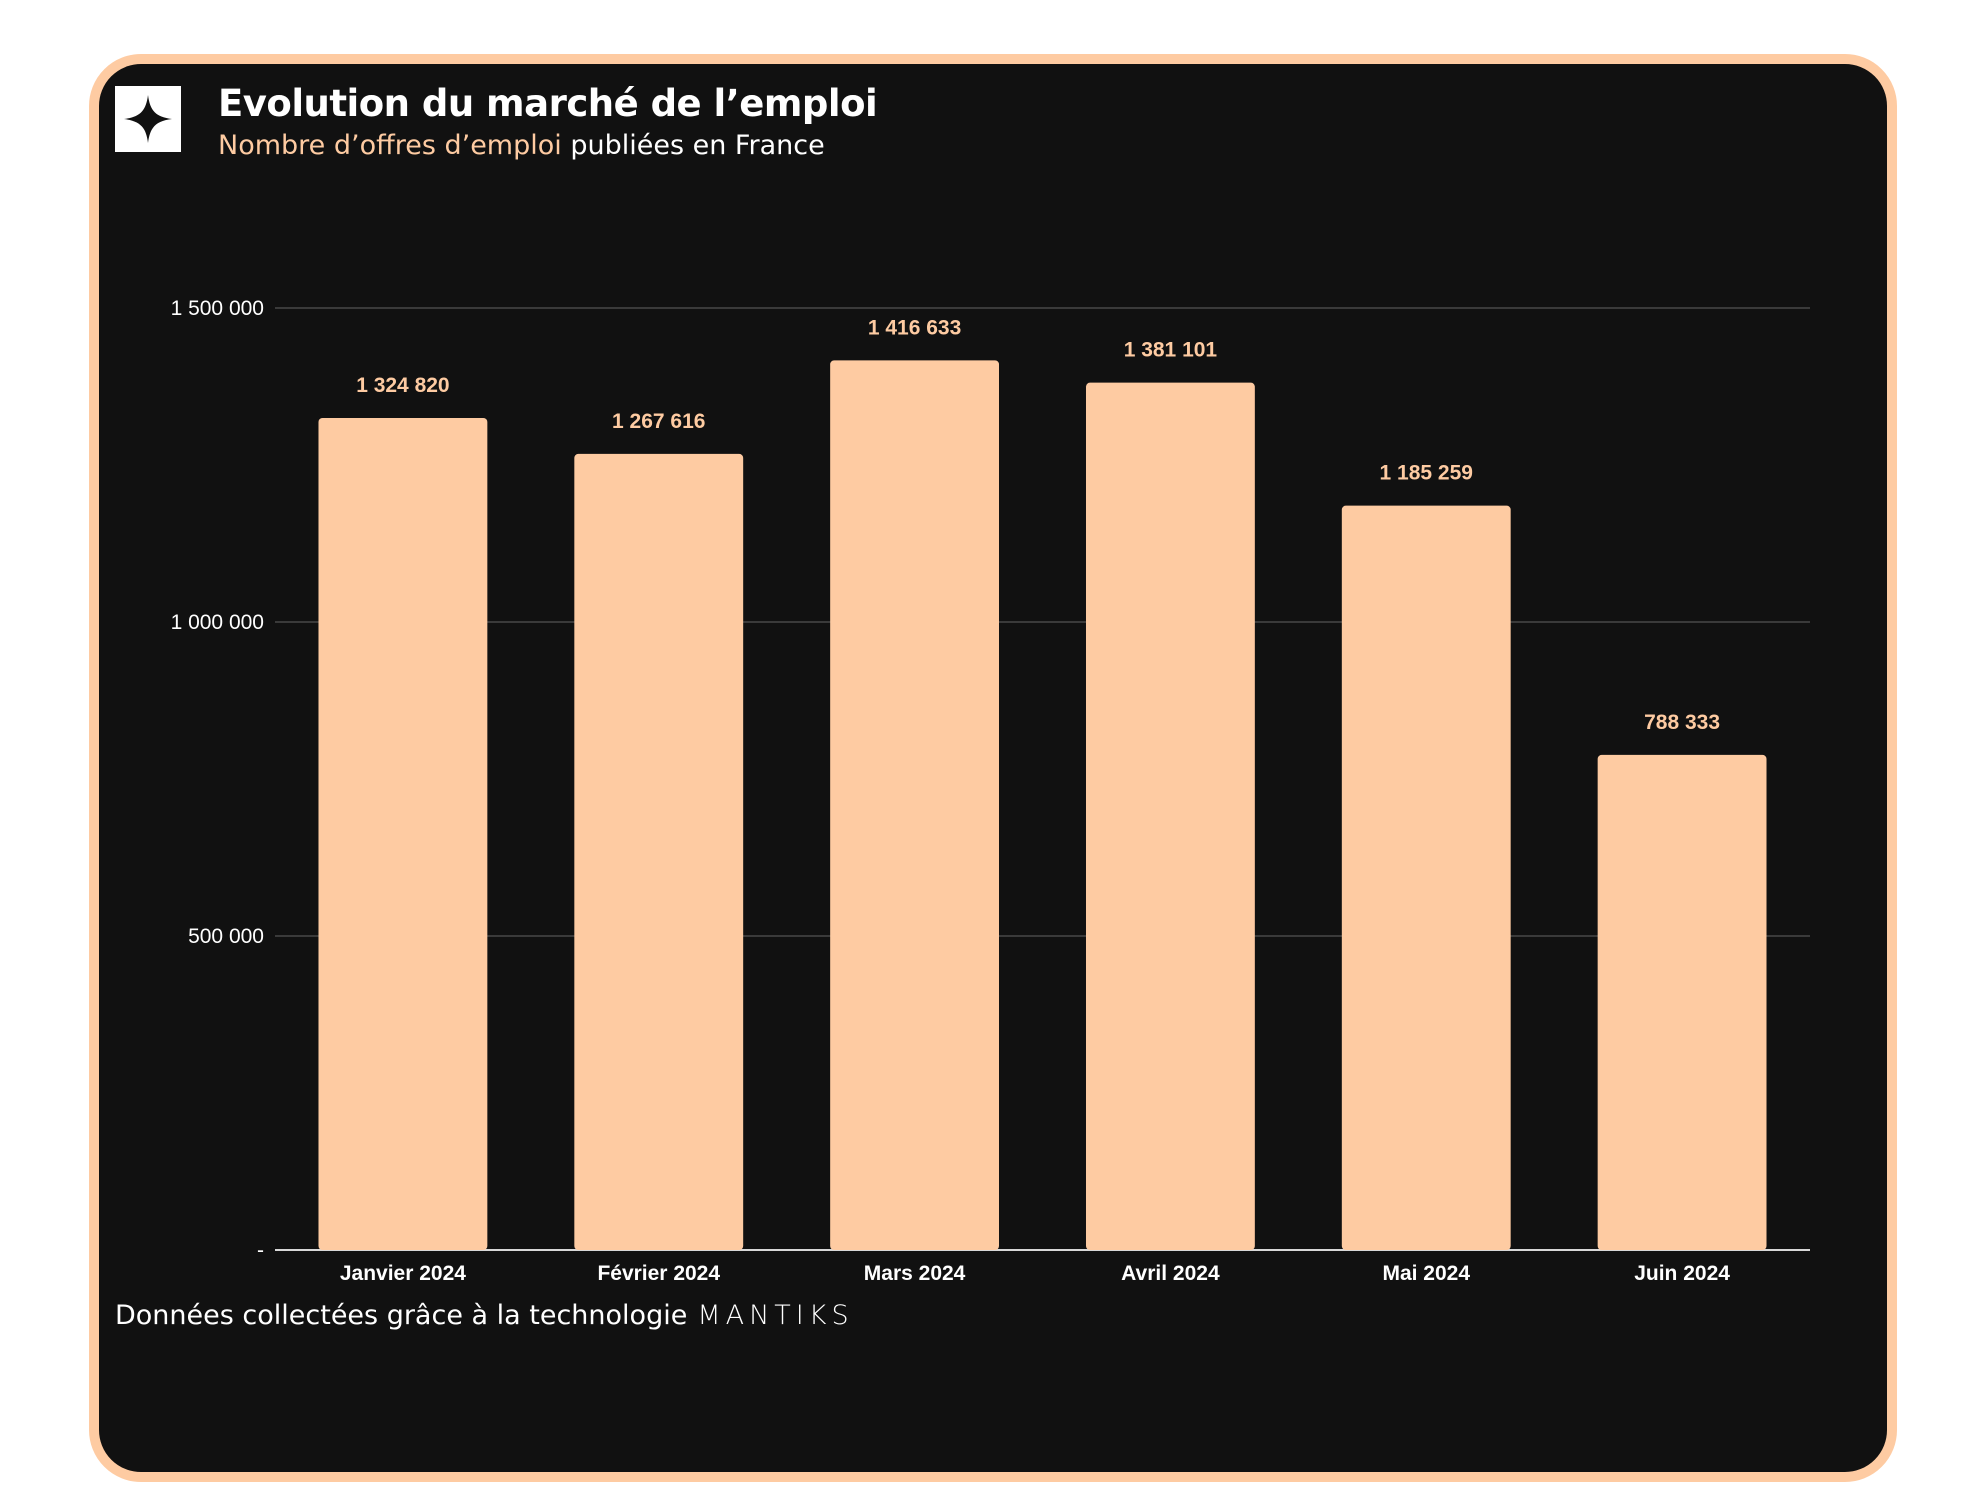 The width and height of the screenshot is (1968, 1512). What do you see at coordinates (658, 1273) in the screenshot?
I see `x-tick-label: Février 2024` at bounding box center [658, 1273].